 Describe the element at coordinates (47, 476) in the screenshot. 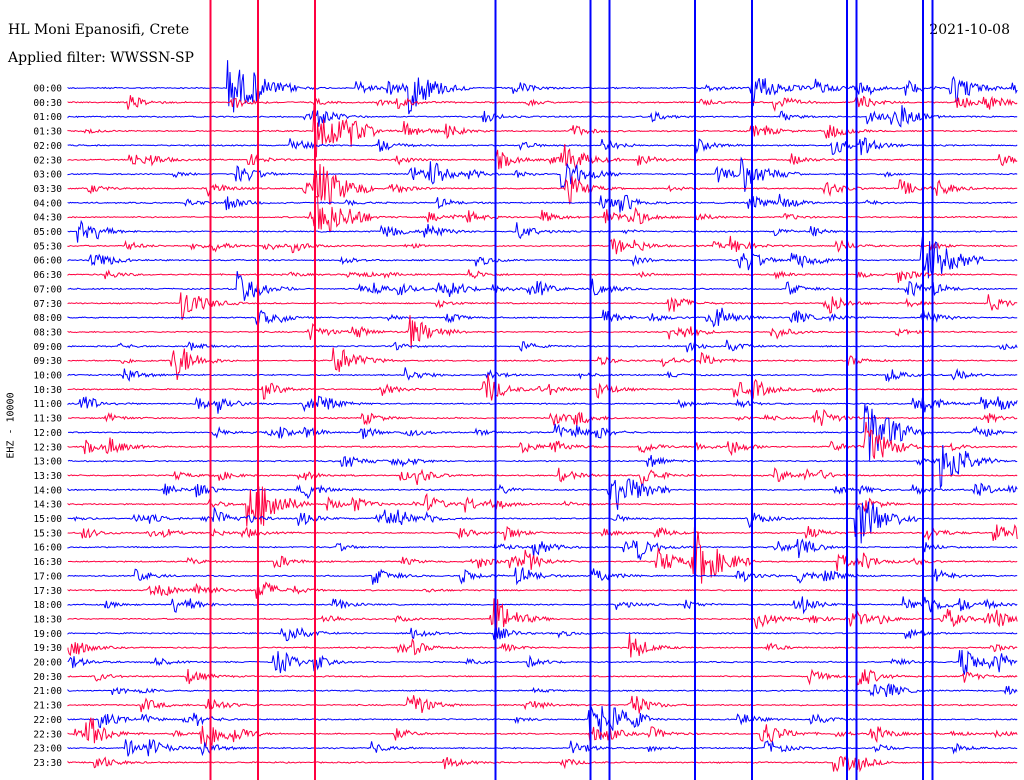

I see `row-time-label: 13:30` at that location.